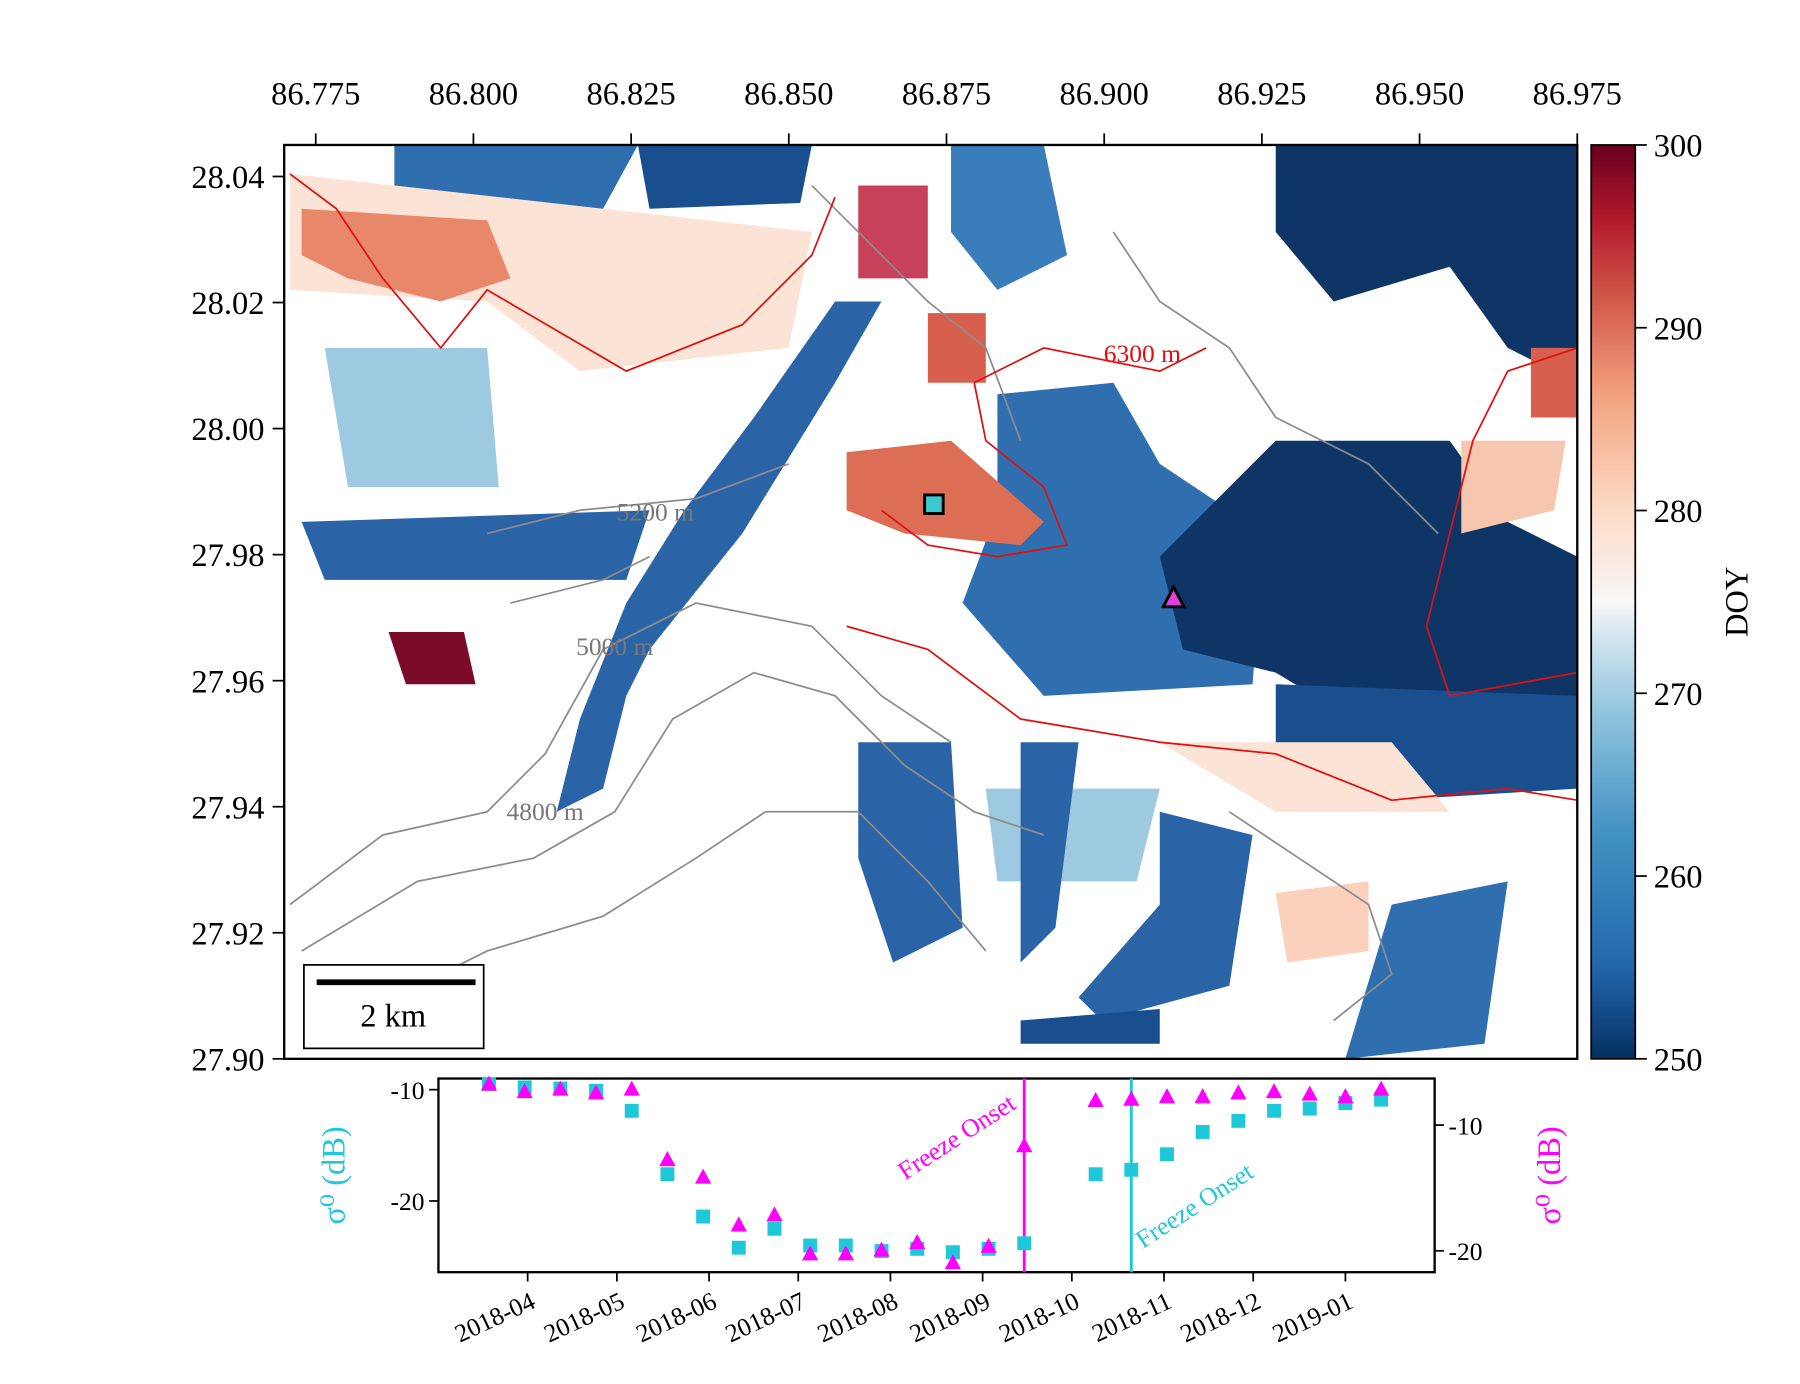 This screenshot has width=1800, height=1384. I want to click on y2-tick-label: -20, so click(1466, 1251).